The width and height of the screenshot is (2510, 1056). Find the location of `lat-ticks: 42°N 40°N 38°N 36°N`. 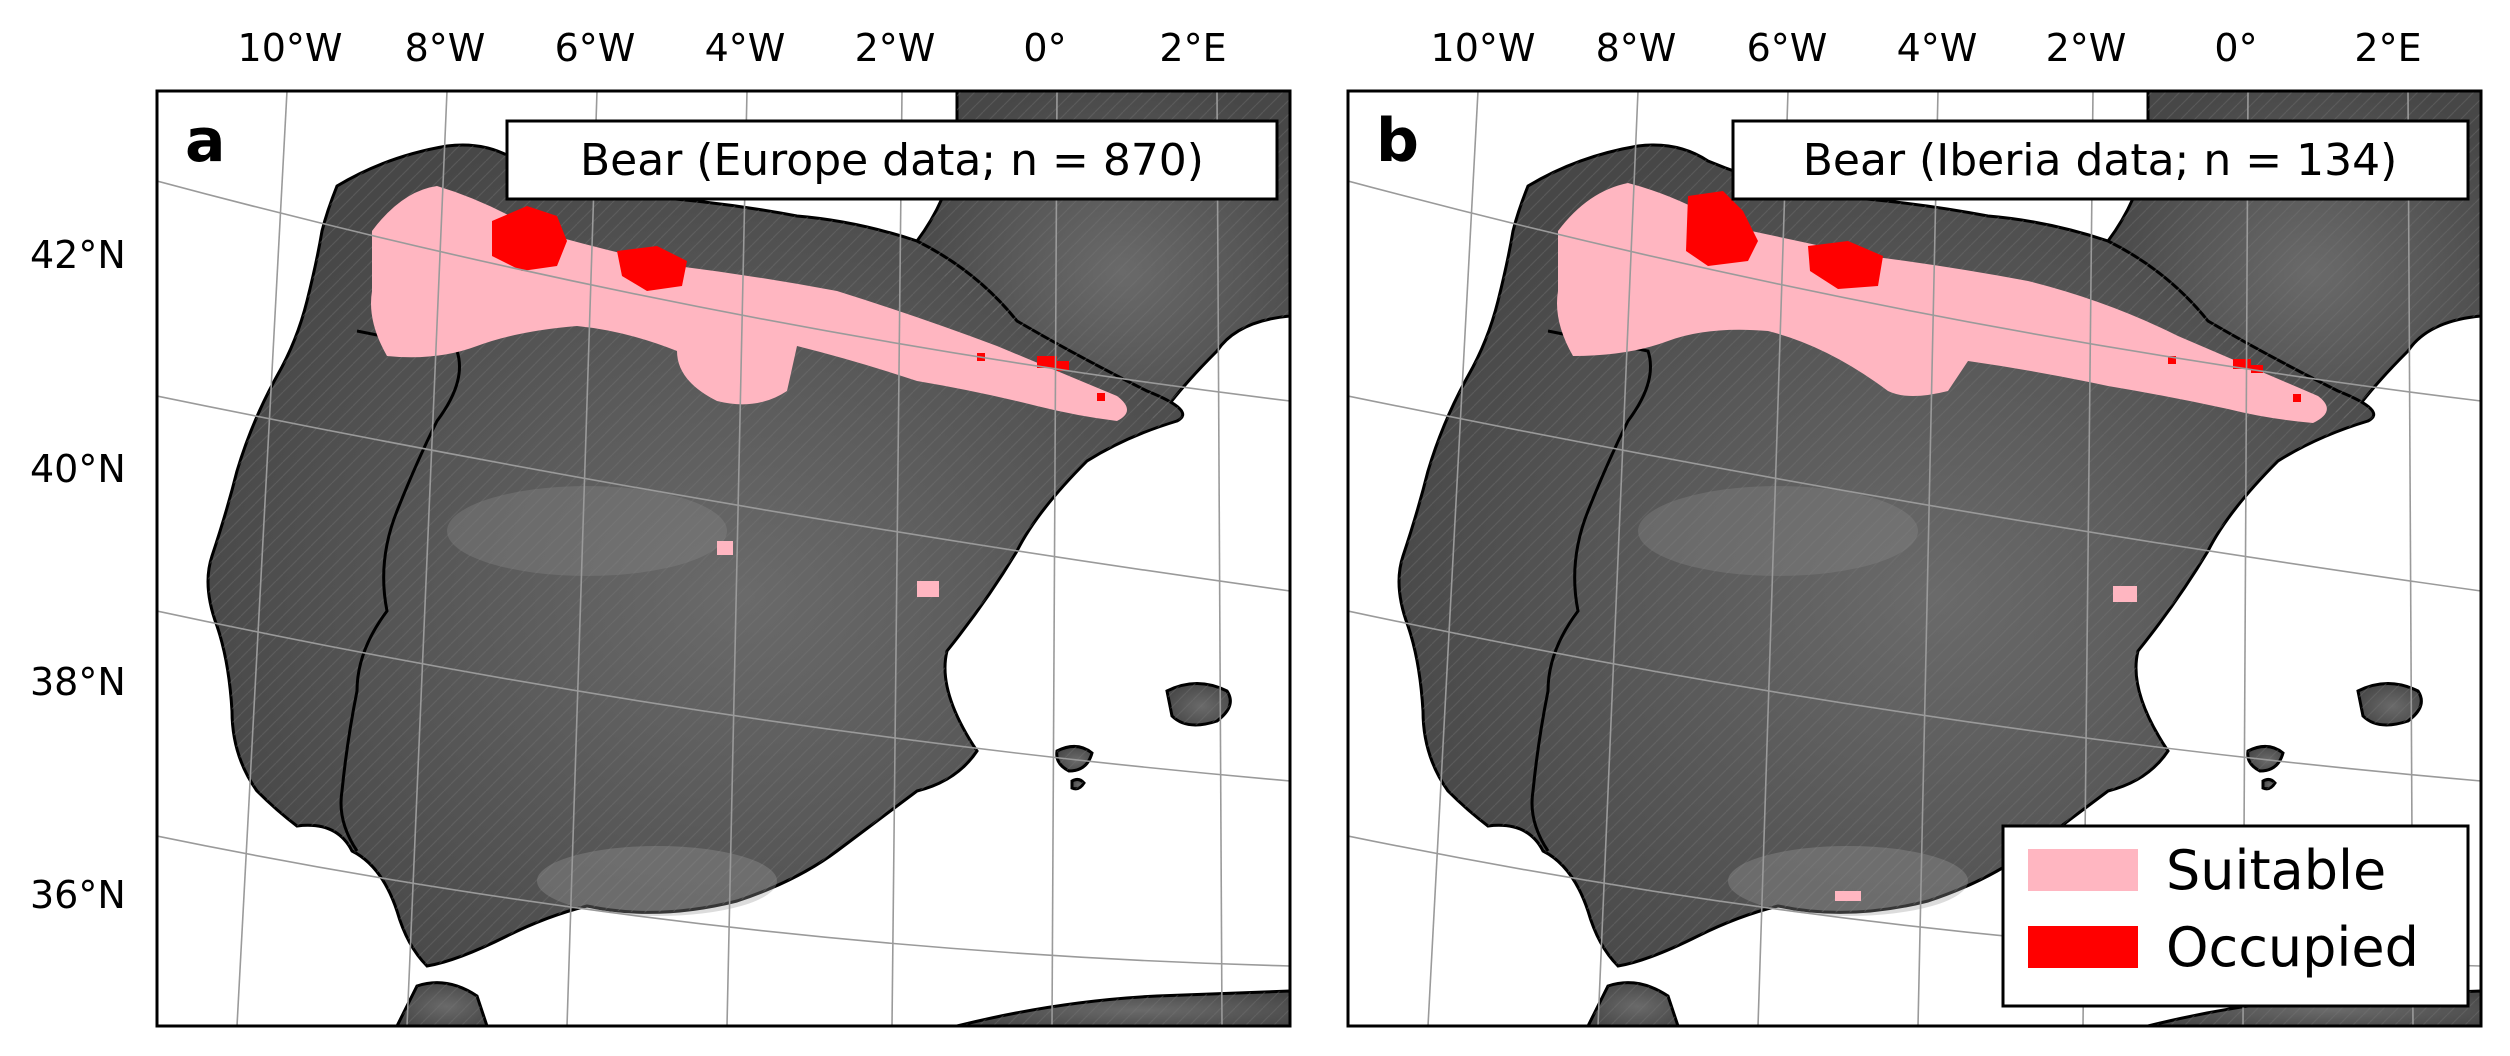

lat-ticks: 42°N 40°N 38°N 36°N is located at coordinates (78, 575).